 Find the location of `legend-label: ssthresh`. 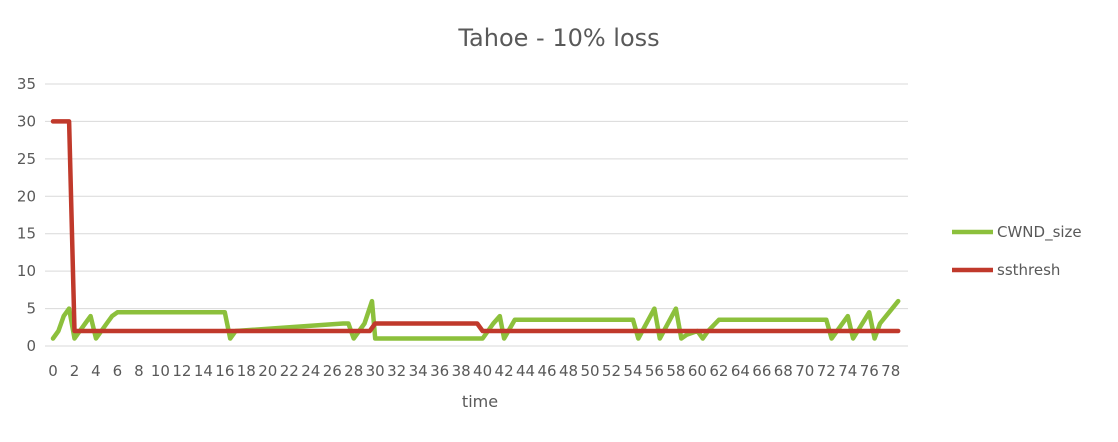

legend-label: ssthresh is located at coordinates (1028, 270).